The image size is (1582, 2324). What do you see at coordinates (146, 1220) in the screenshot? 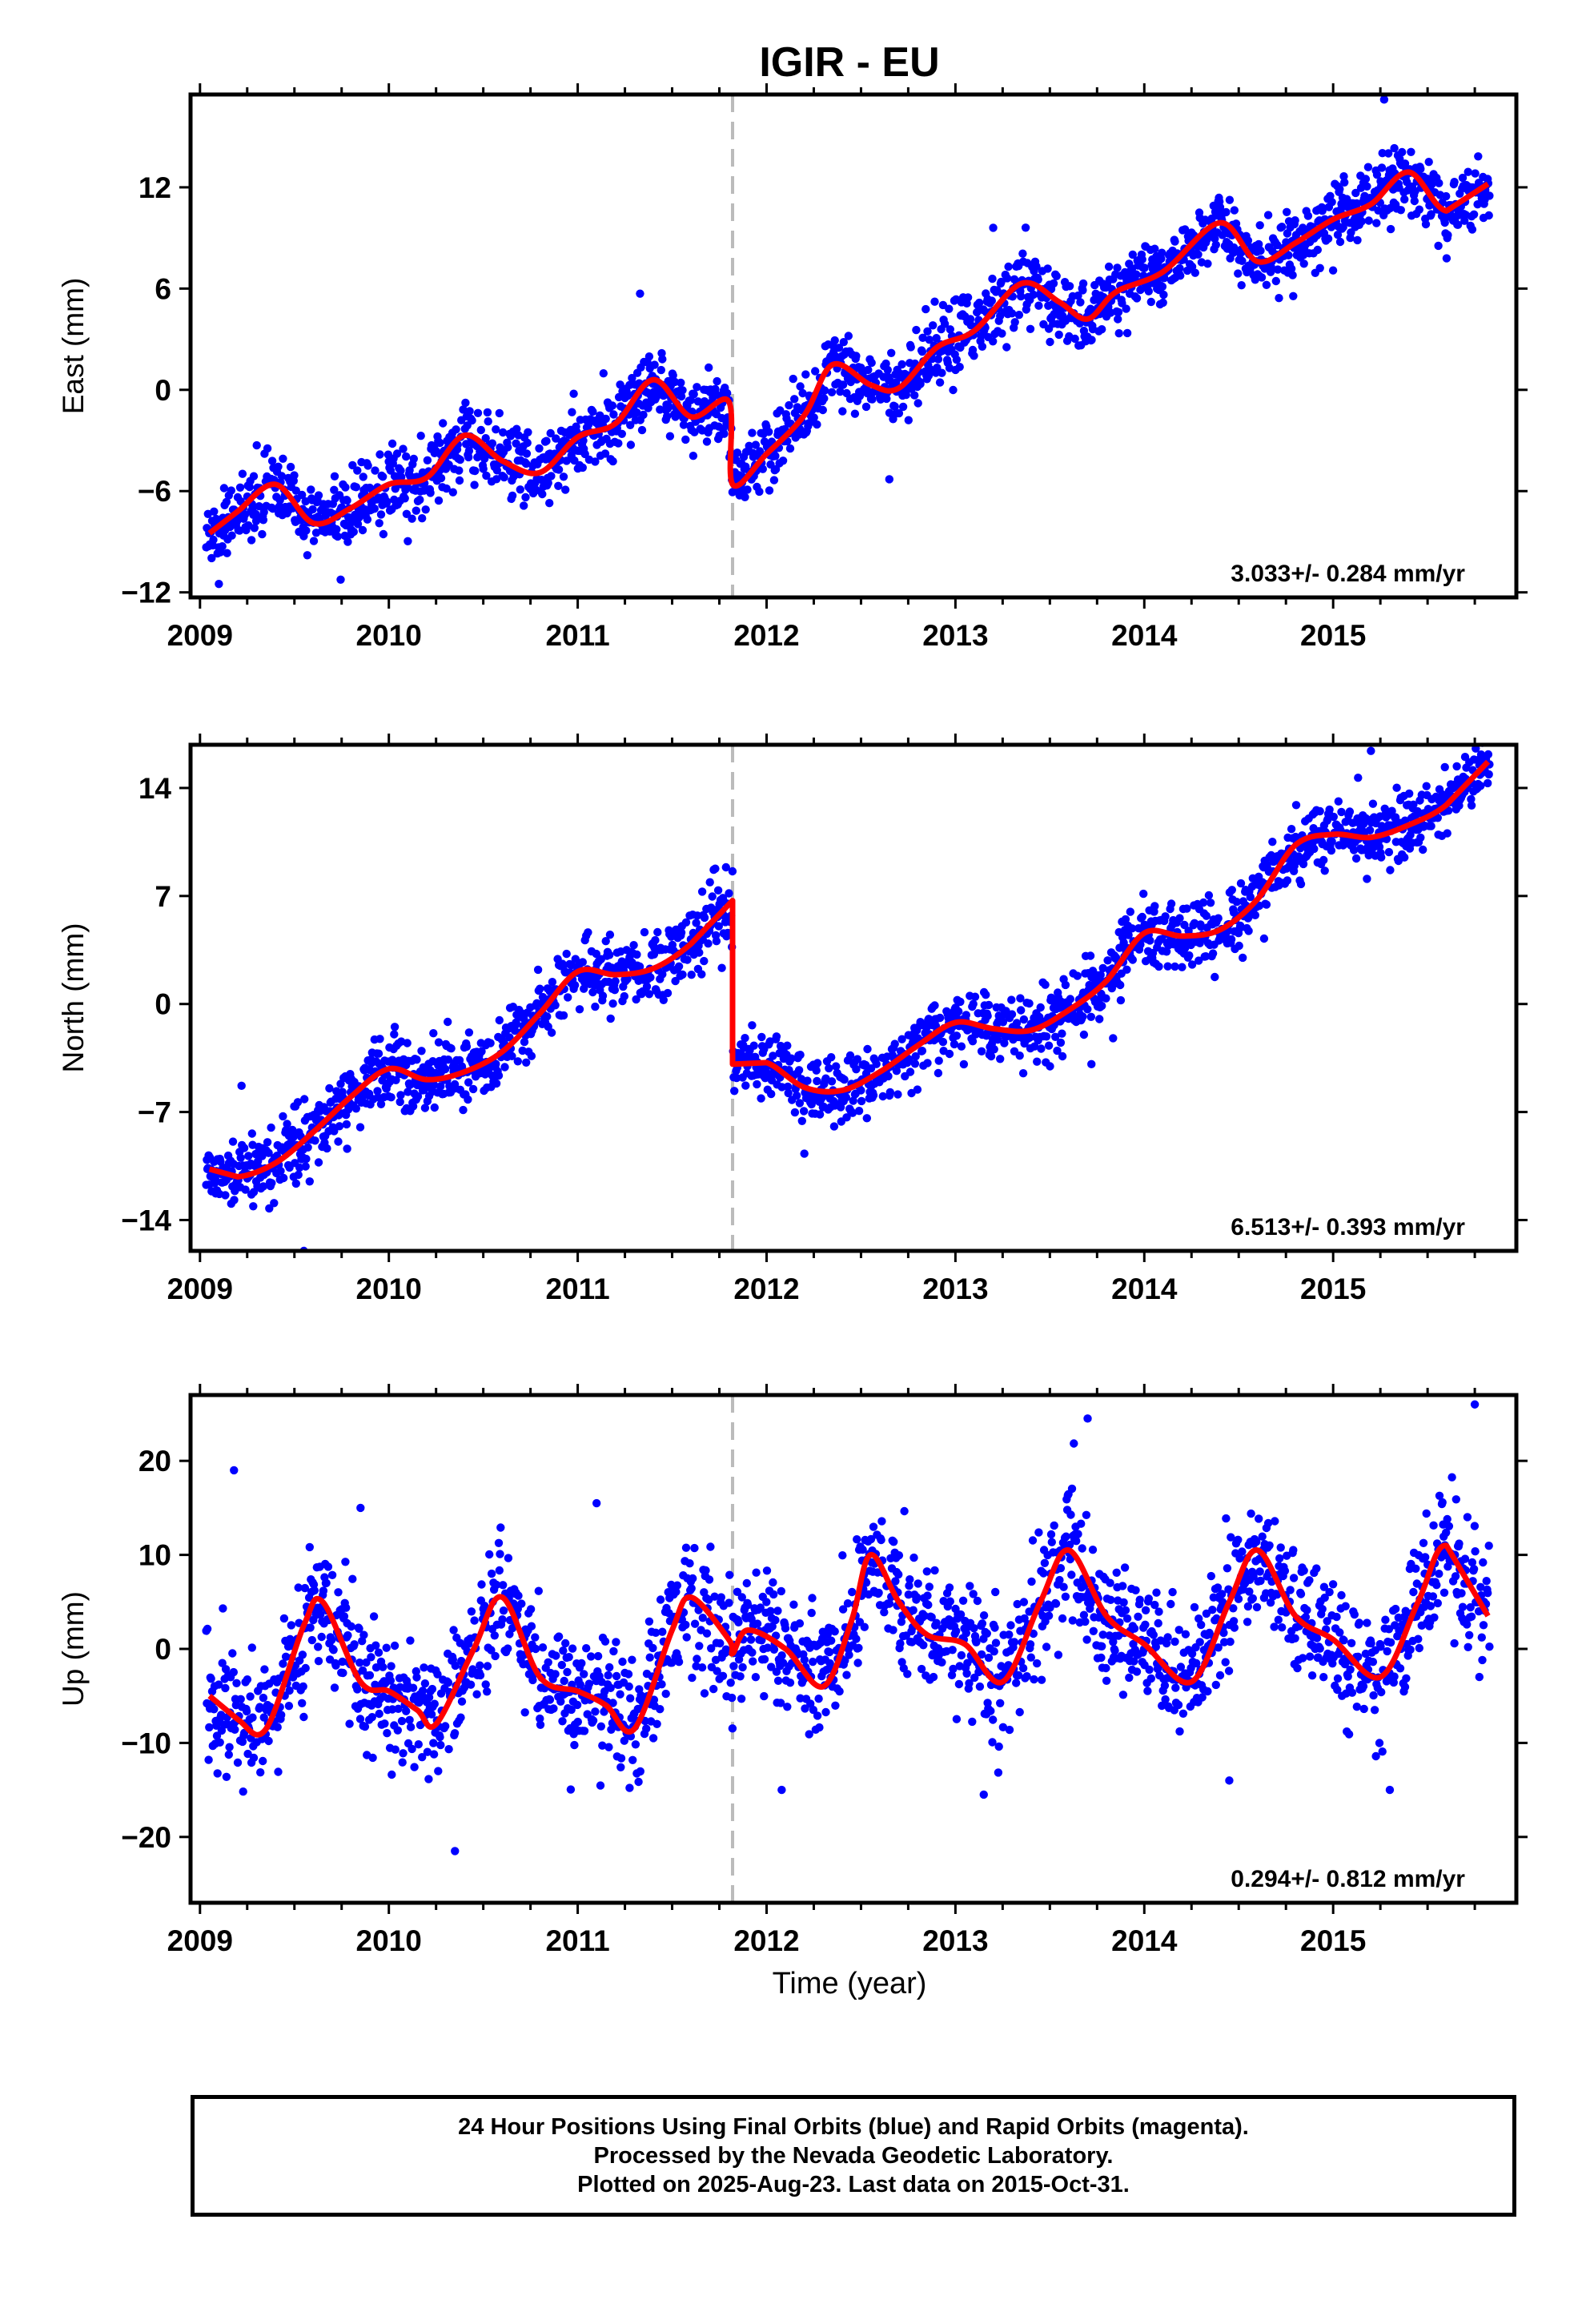
I see `north-y-tick-label: −14` at bounding box center [146, 1220].